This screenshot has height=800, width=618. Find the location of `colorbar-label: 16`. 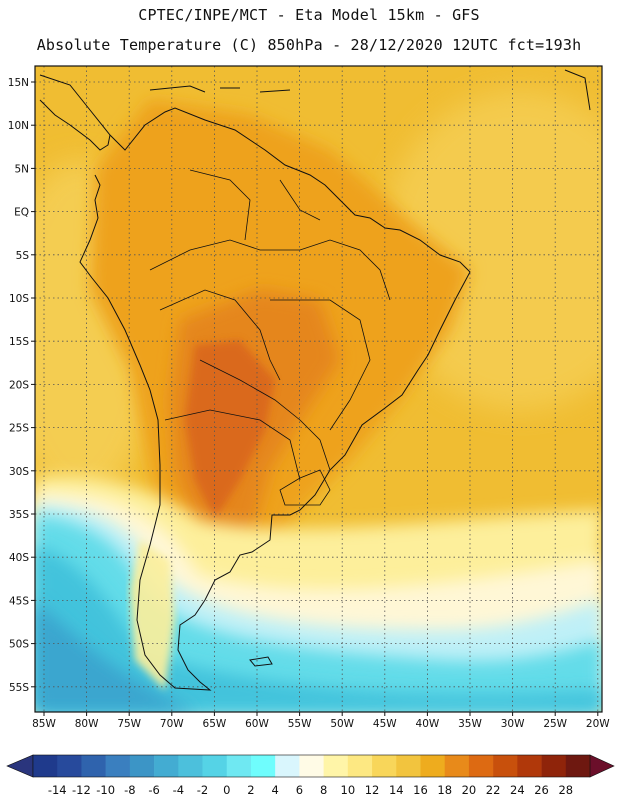

colorbar-label: 16 is located at coordinates (420, 790).